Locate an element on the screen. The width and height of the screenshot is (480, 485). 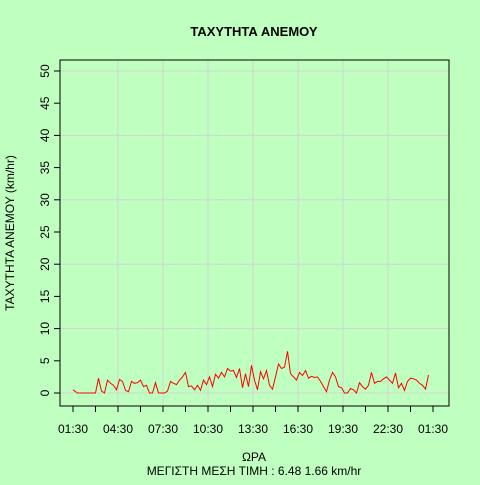
y-tick-label: 40 is located at coordinates (45, 135).